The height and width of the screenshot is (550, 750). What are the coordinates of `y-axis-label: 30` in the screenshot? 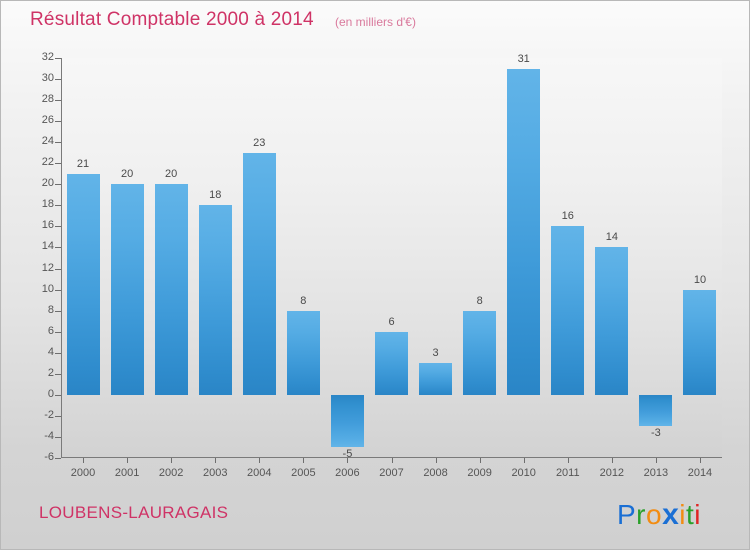 It's located at (47, 78).